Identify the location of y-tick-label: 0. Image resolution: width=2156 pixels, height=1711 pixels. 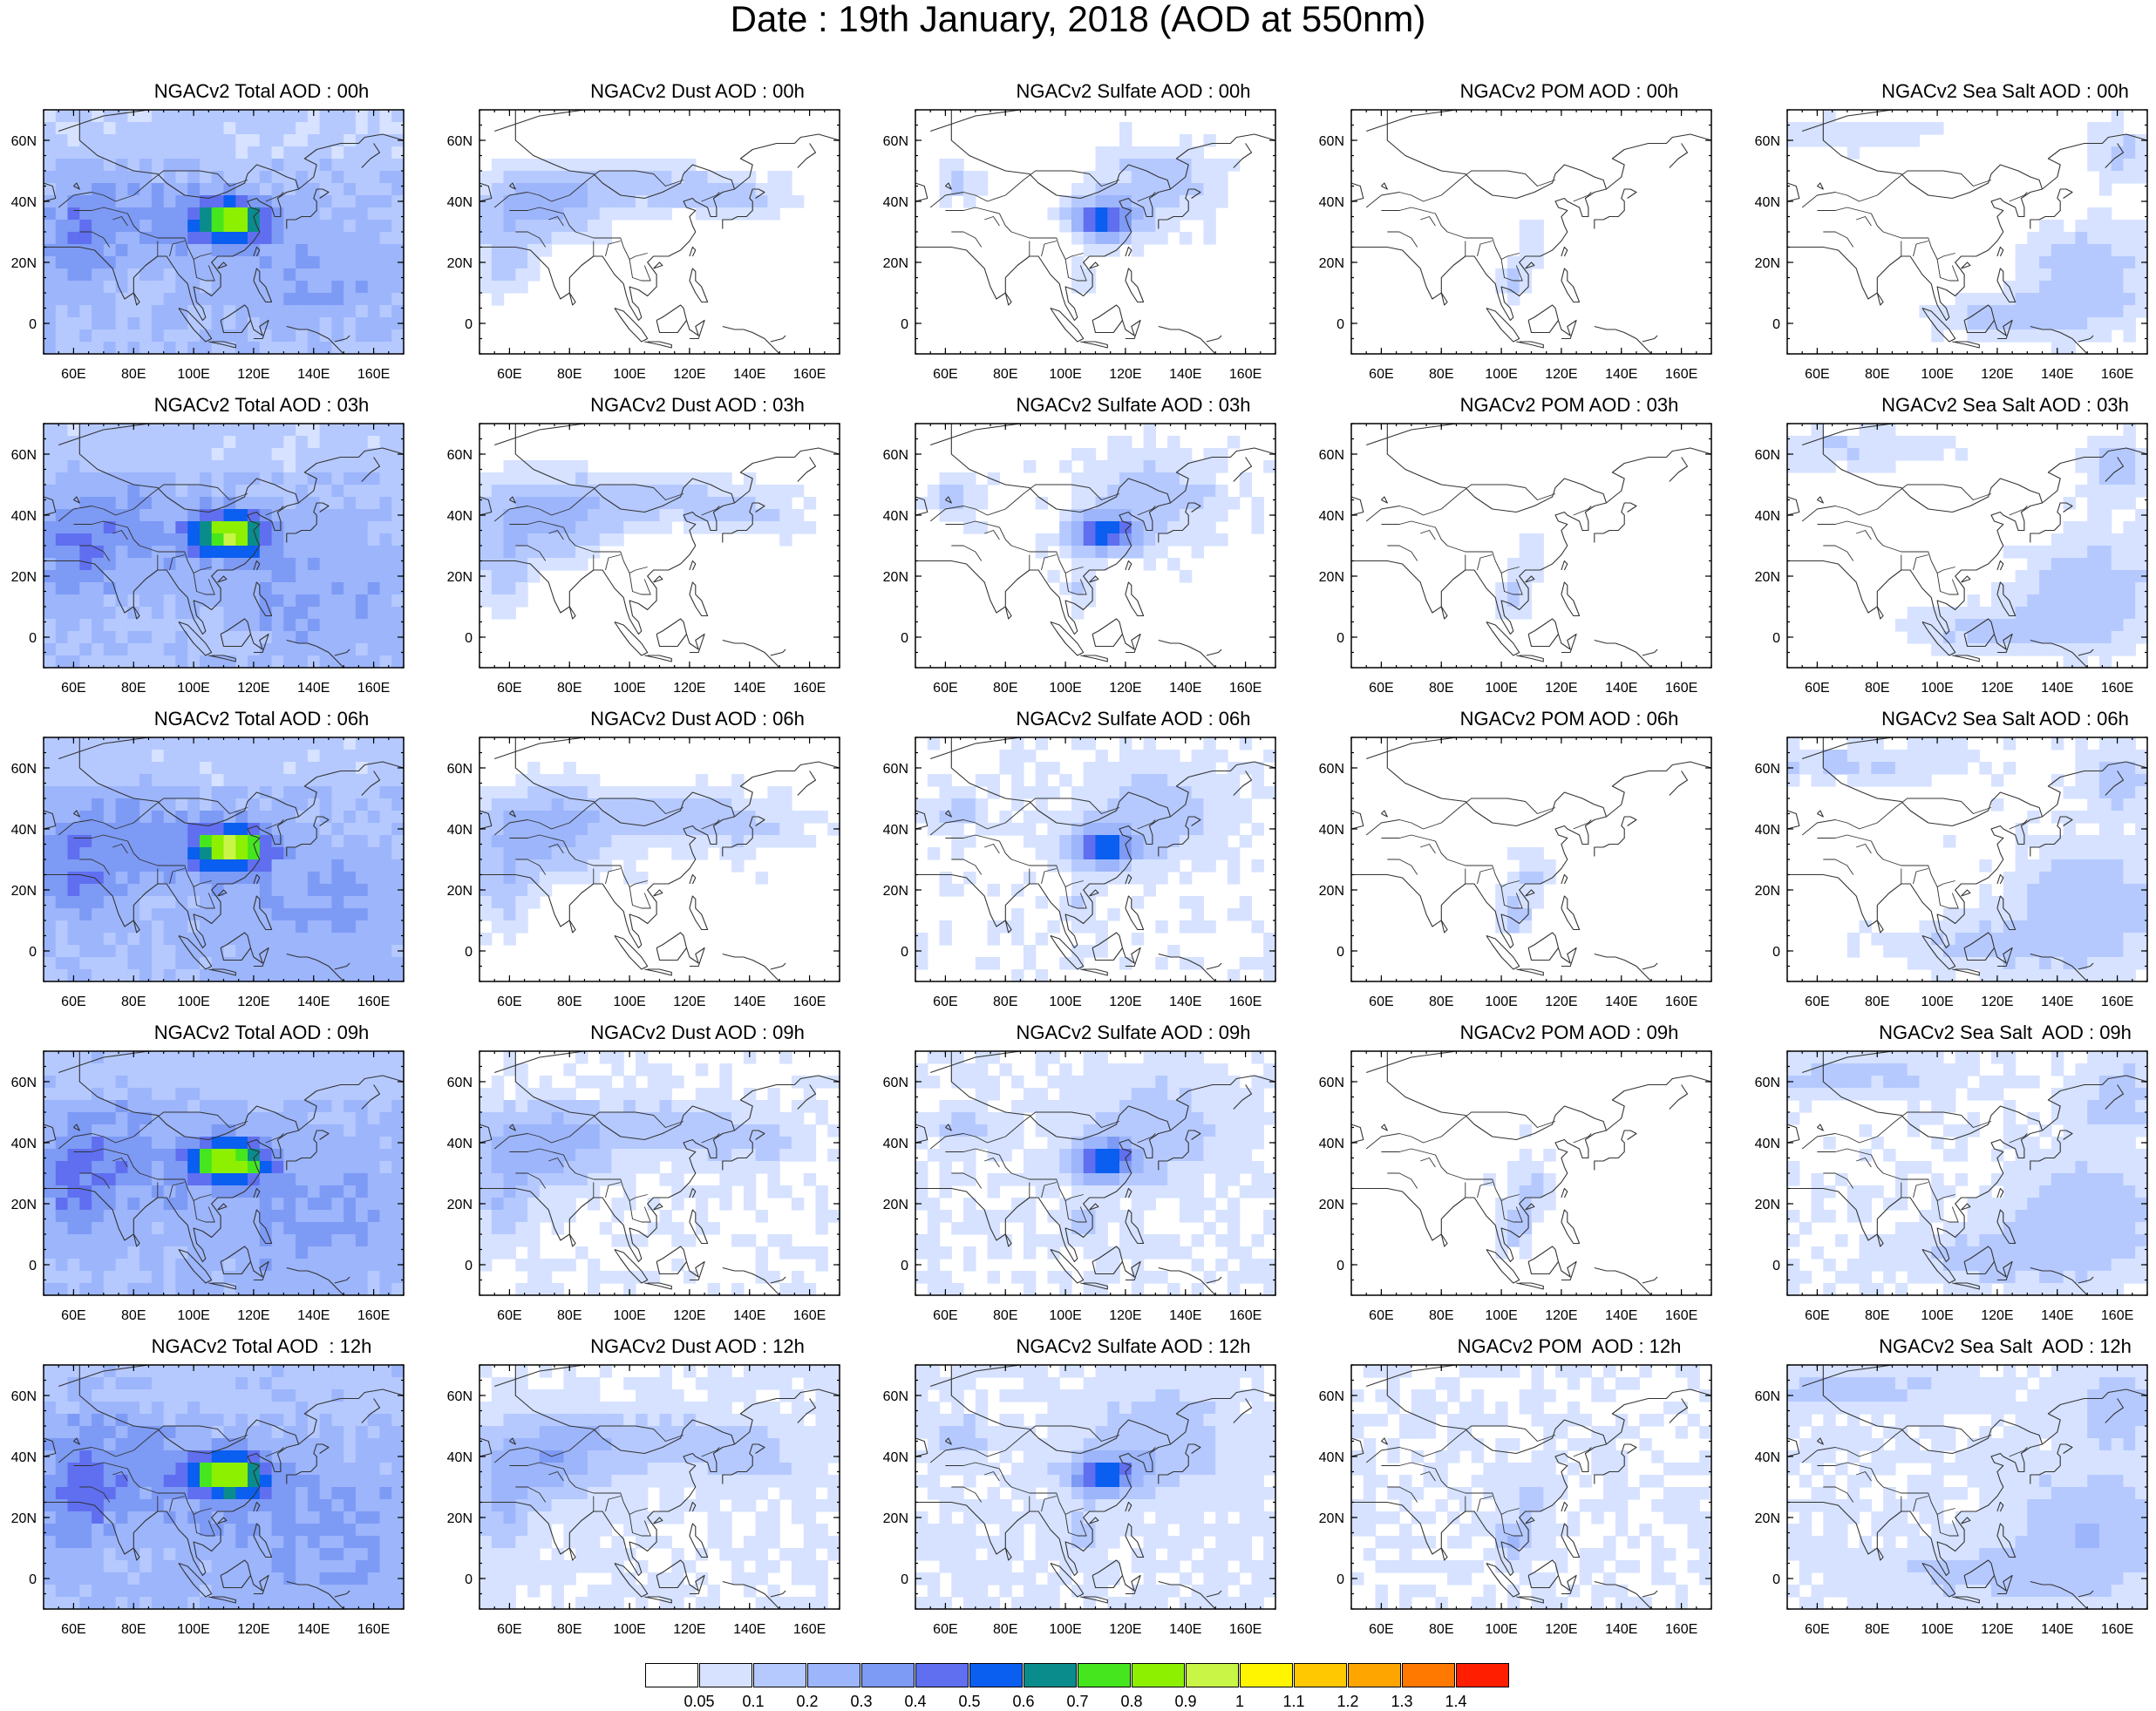
(904, 952).